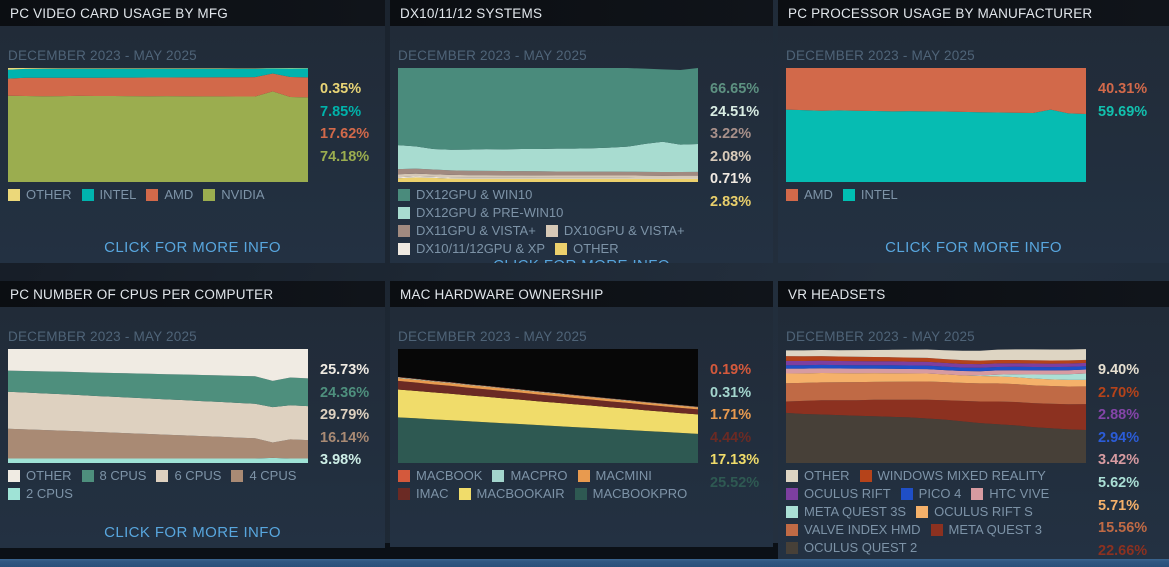  I want to click on value-label: 25.73%, so click(345, 370).